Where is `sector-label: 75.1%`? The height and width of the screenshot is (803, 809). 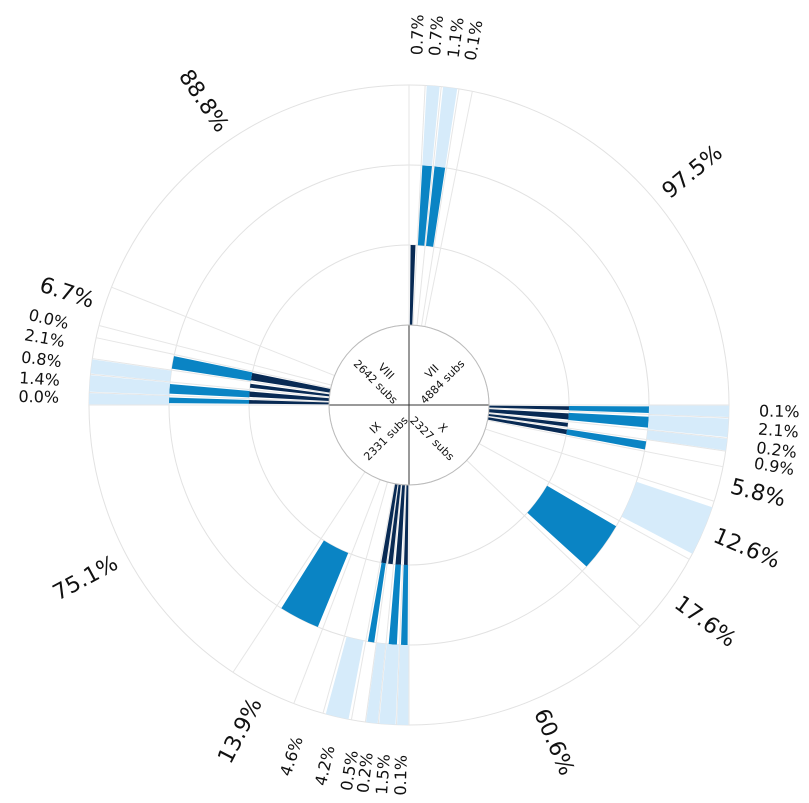 sector-label: 75.1% is located at coordinates (85, 578).